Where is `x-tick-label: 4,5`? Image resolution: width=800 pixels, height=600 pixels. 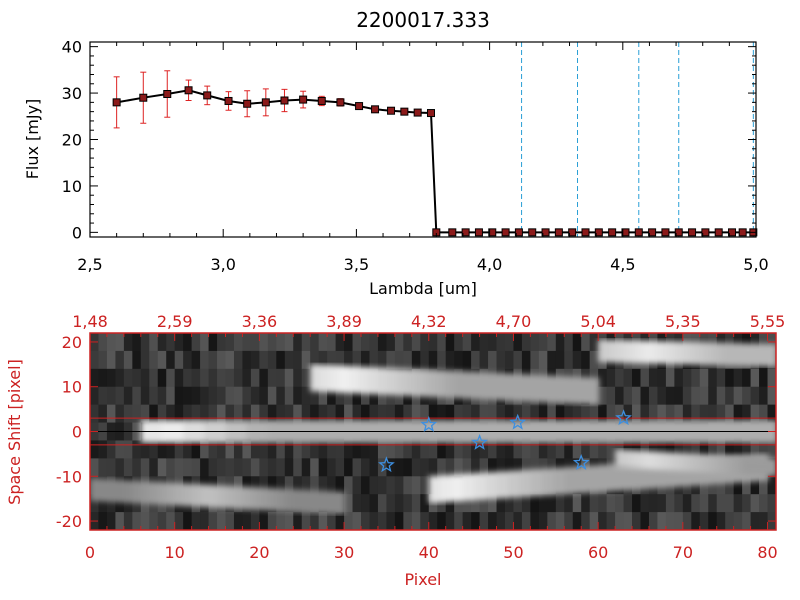 x-tick-label: 4,5 is located at coordinates (622, 264).